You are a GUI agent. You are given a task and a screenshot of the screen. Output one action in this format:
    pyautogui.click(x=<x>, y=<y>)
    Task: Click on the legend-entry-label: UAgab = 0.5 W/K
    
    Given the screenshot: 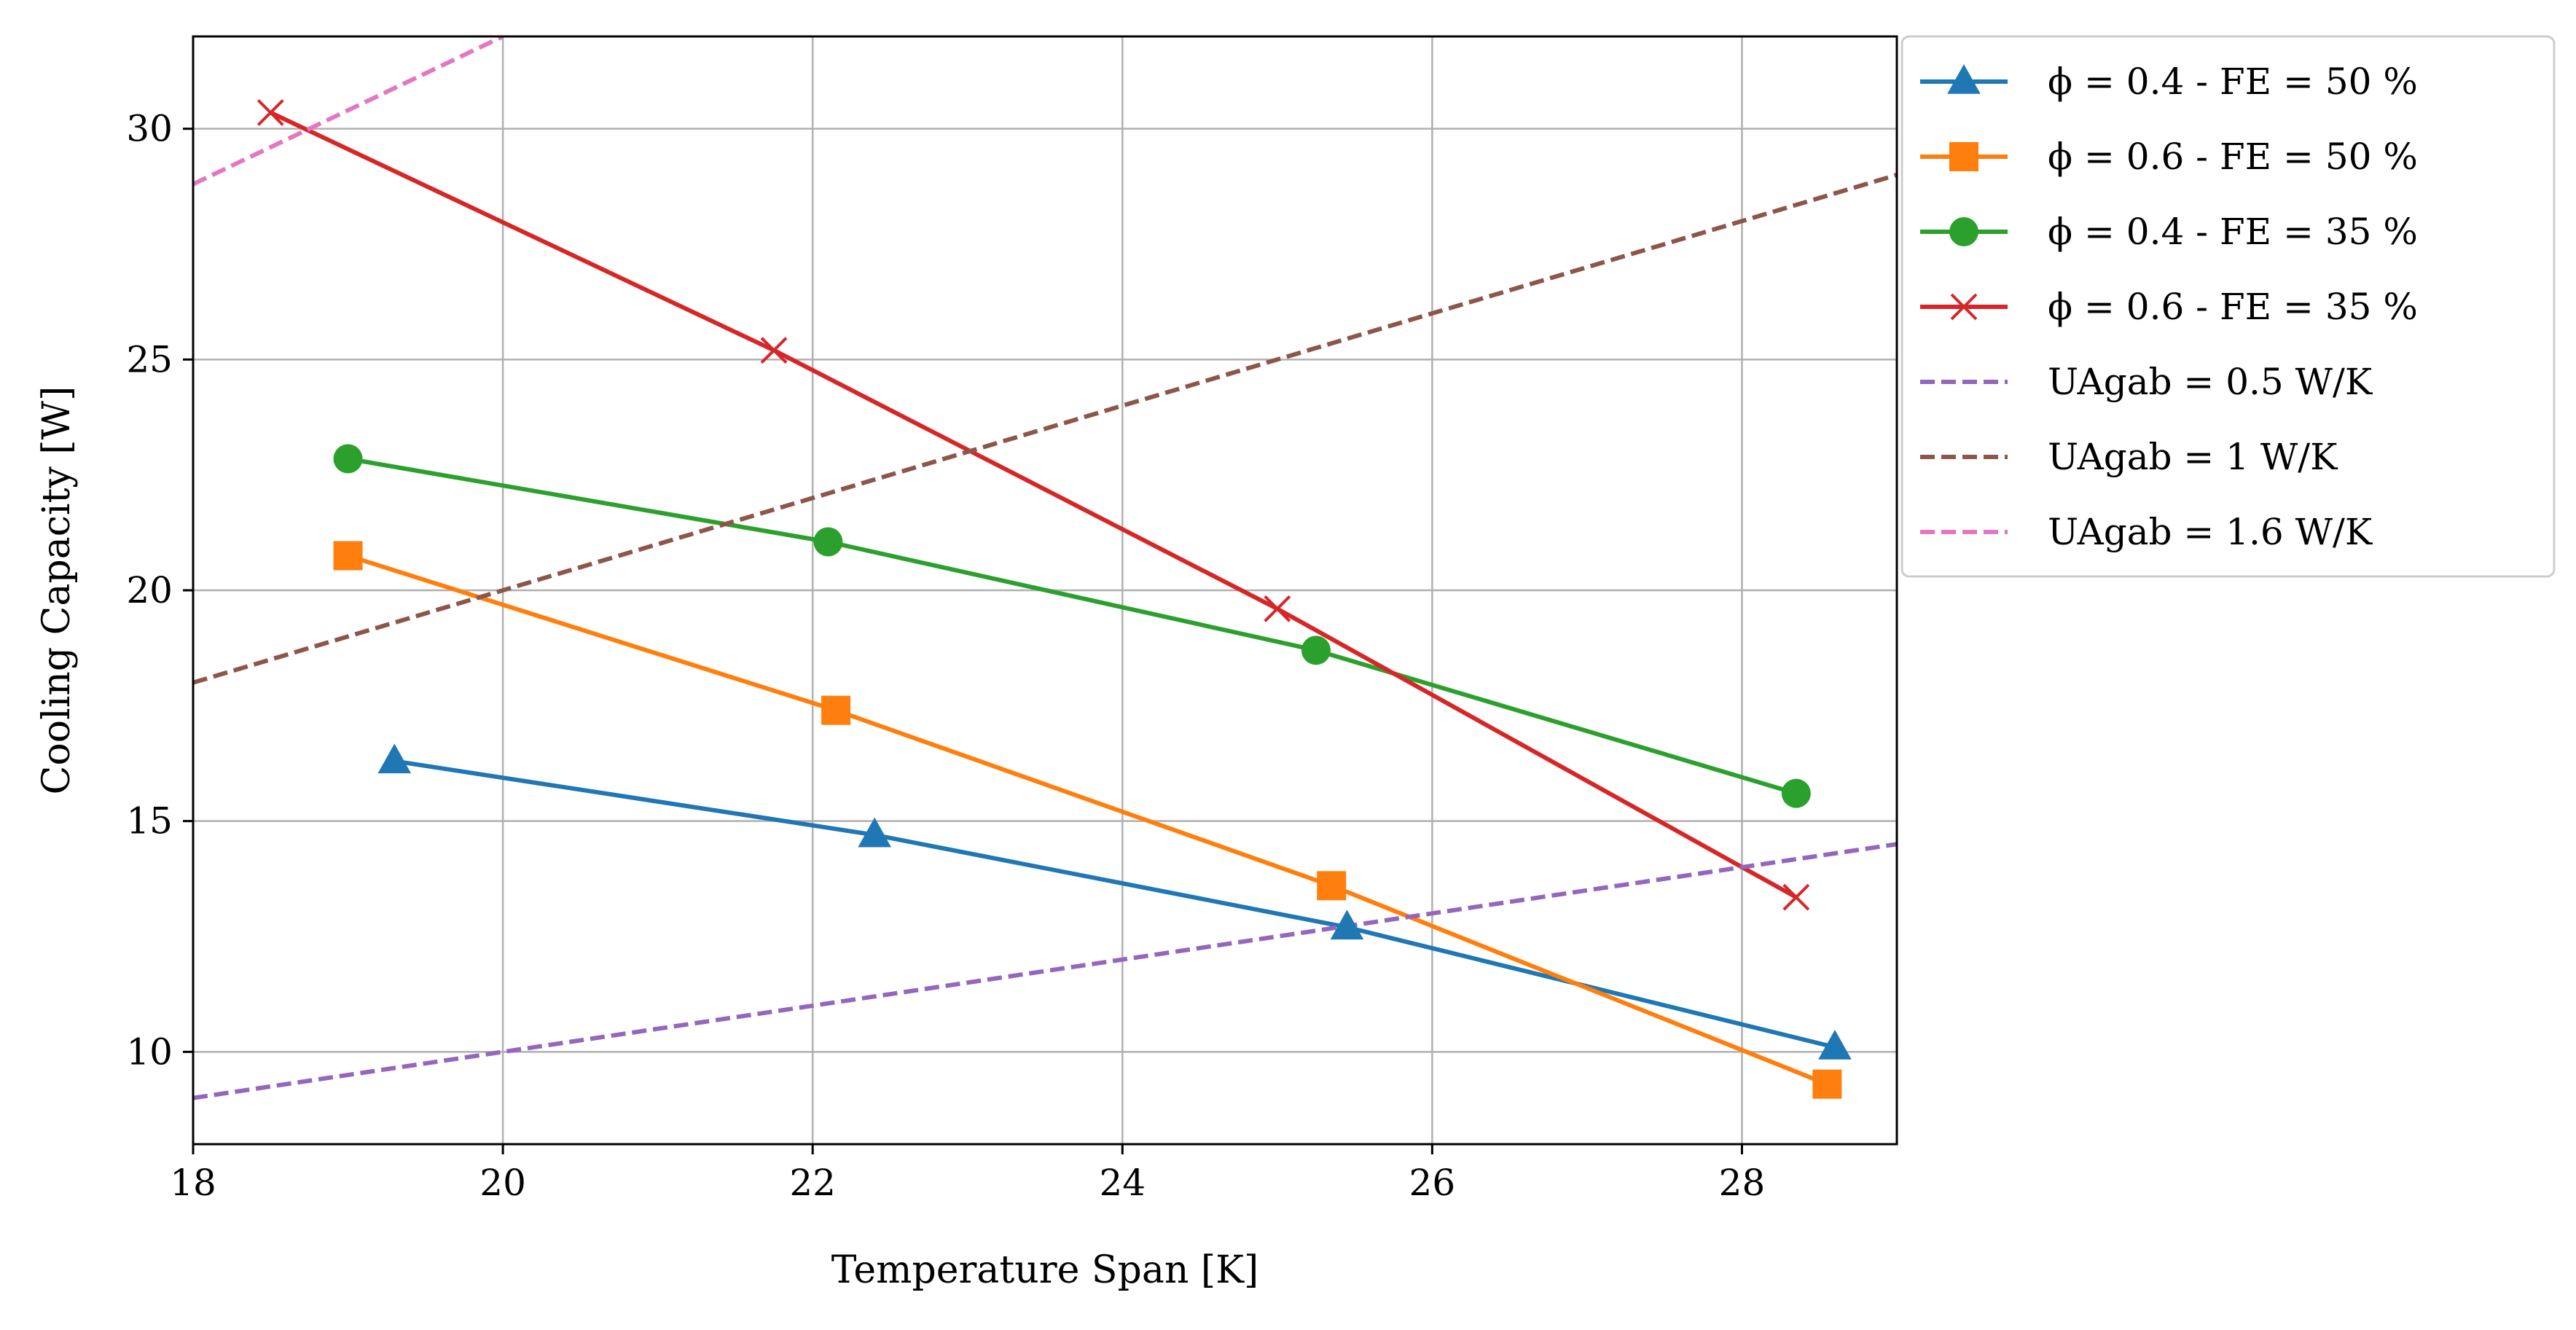 What is the action you would take?
    pyautogui.click(x=2210, y=382)
    